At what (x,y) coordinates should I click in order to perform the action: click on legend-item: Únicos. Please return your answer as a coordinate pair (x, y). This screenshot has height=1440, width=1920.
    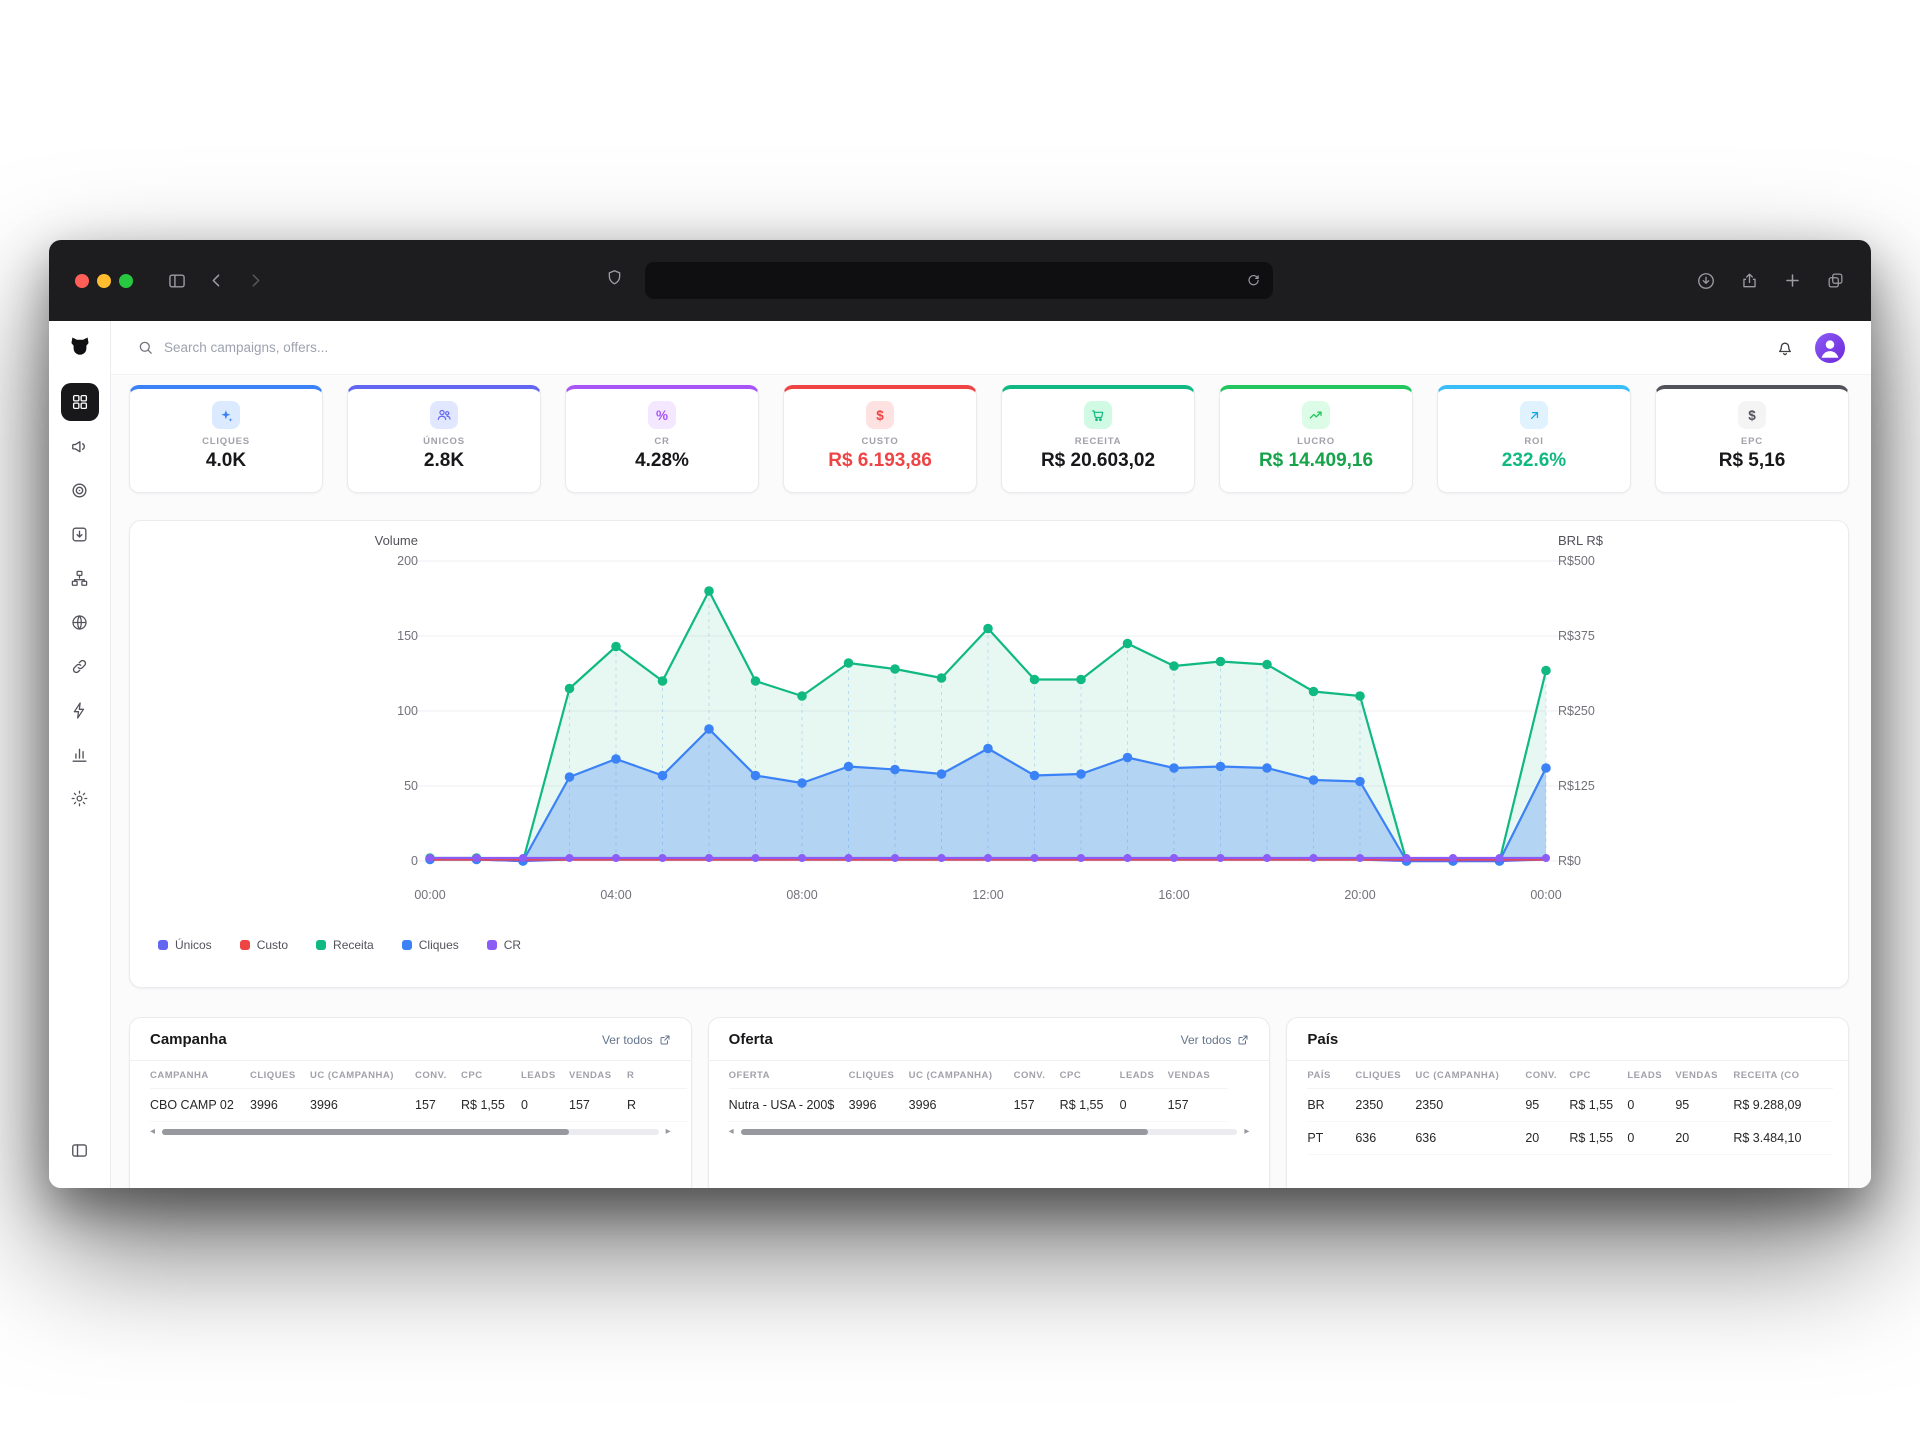
    Looking at the image, I should click on (185, 945).